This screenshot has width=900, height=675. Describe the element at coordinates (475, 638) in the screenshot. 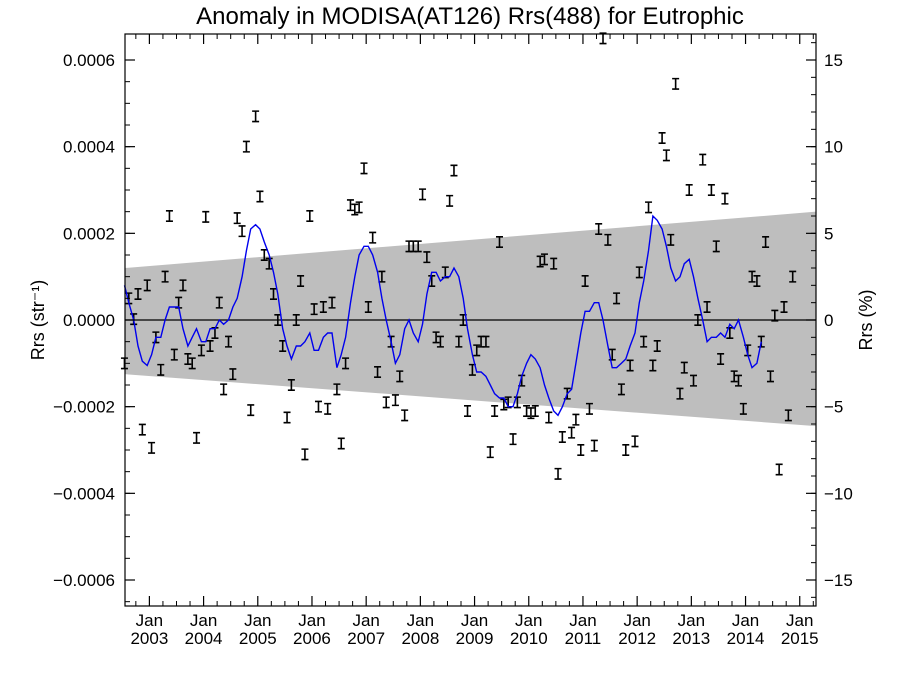

I see `x-tick-label-year: 2009` at that location.